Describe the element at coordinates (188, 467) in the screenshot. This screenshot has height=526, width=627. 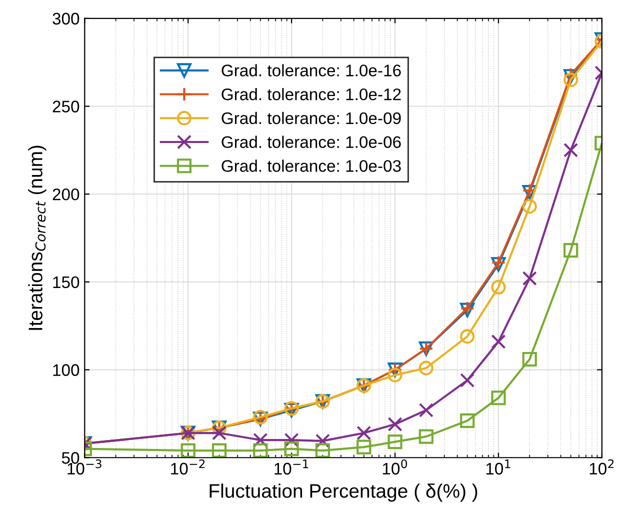
I see `x-tick-label: 10$^{−2}$` at that location.